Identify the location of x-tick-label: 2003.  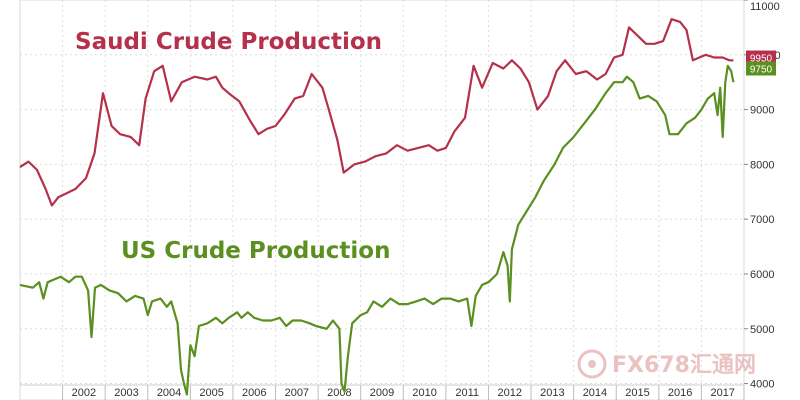
(126, 393).